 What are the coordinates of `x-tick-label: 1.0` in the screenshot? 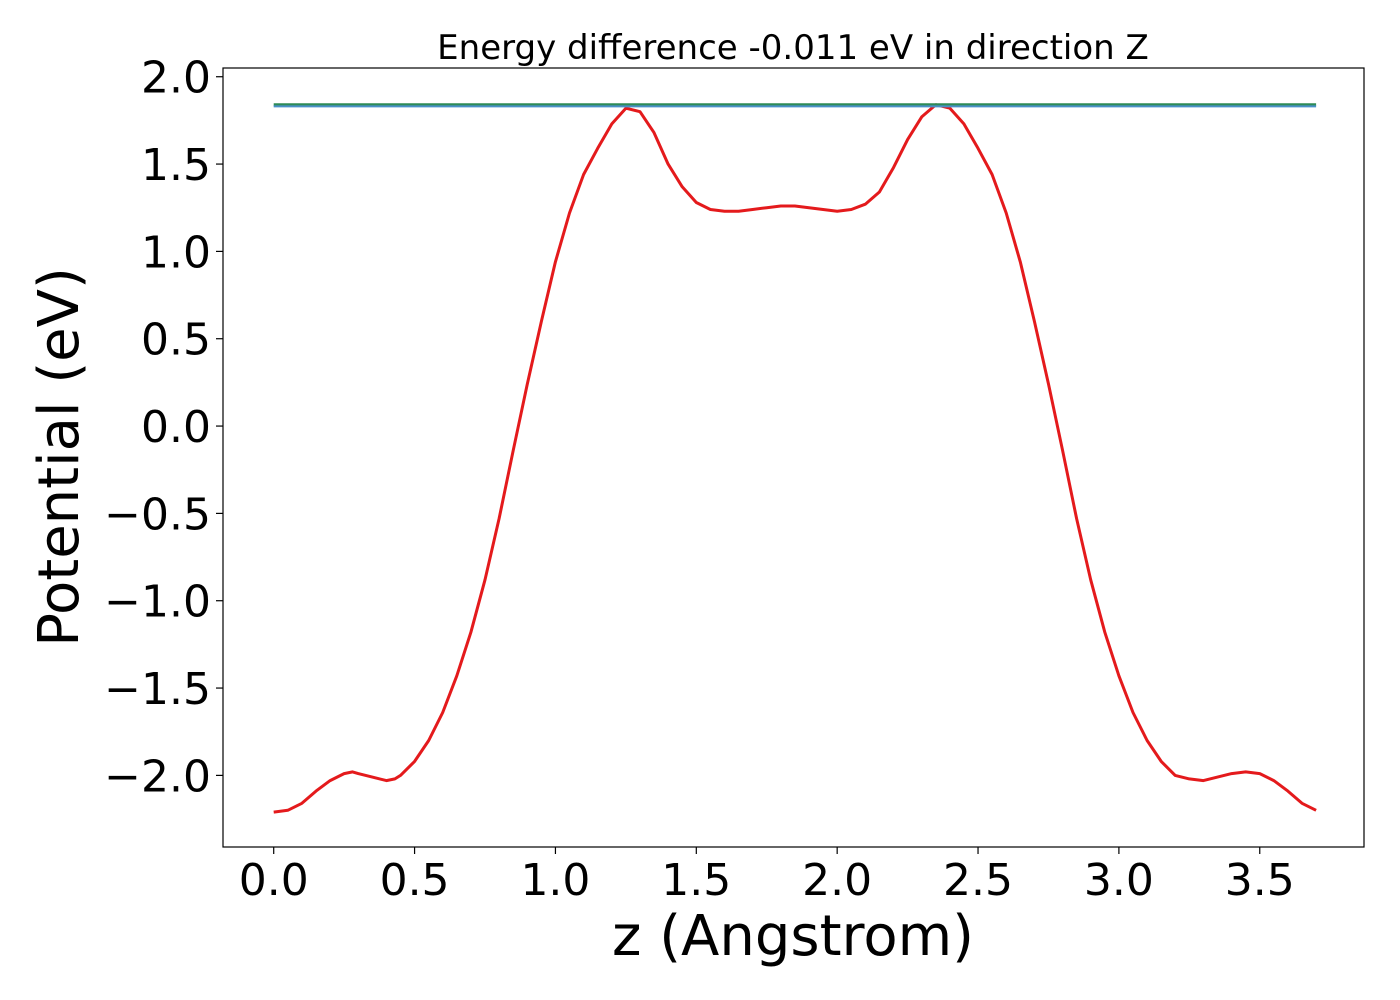 It's located at (555, 880).